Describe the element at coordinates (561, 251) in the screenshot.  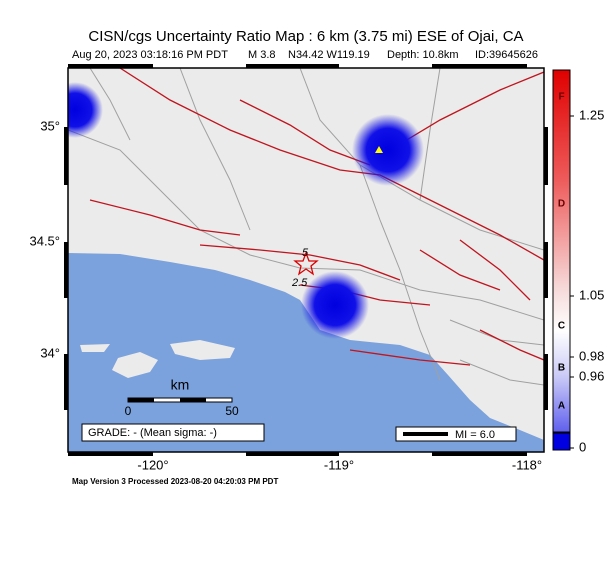
I see `colorbar` at that location.